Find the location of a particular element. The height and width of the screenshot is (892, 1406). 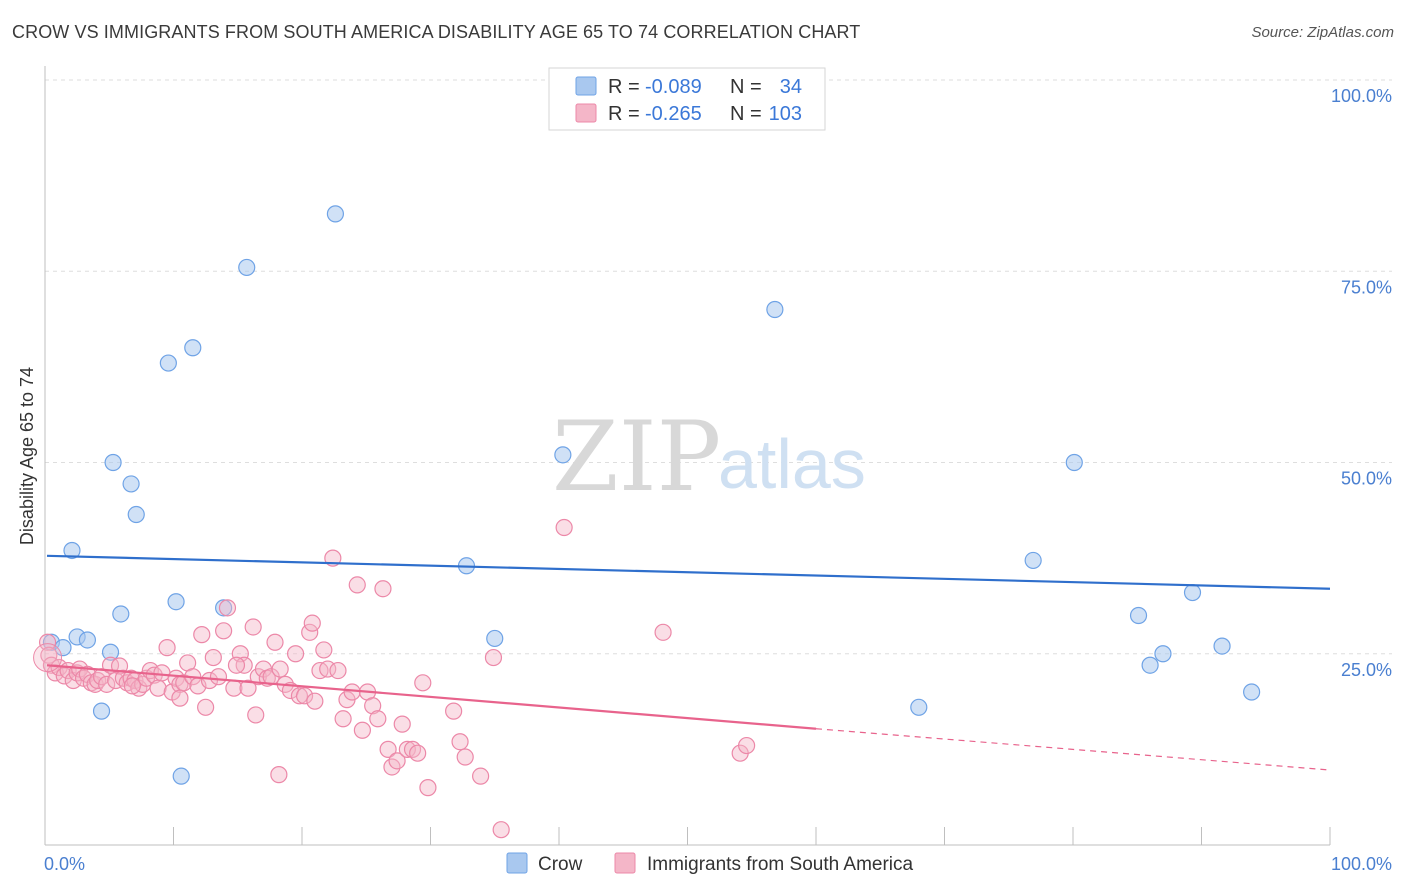

legend-r-label-crow: R = is located at coordinates (624, 87).